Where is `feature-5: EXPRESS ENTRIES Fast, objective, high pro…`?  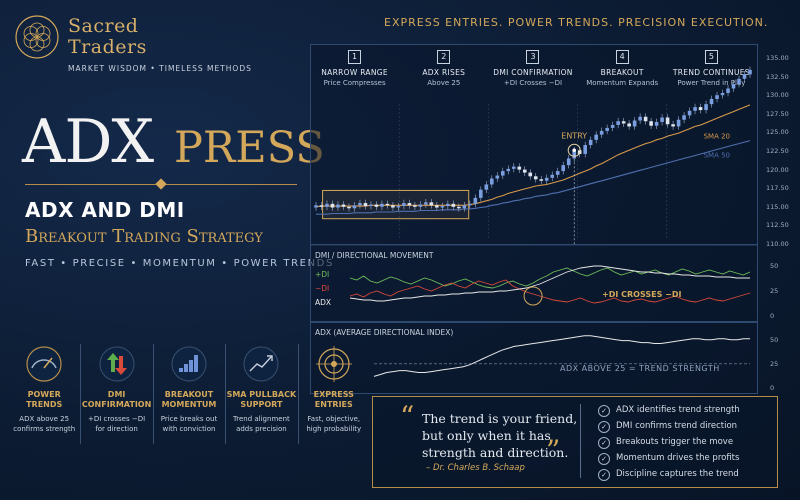
feature-5: EXPRESS ENTRIES Fast, objective, high pro… is located at coordinates (334, 394).